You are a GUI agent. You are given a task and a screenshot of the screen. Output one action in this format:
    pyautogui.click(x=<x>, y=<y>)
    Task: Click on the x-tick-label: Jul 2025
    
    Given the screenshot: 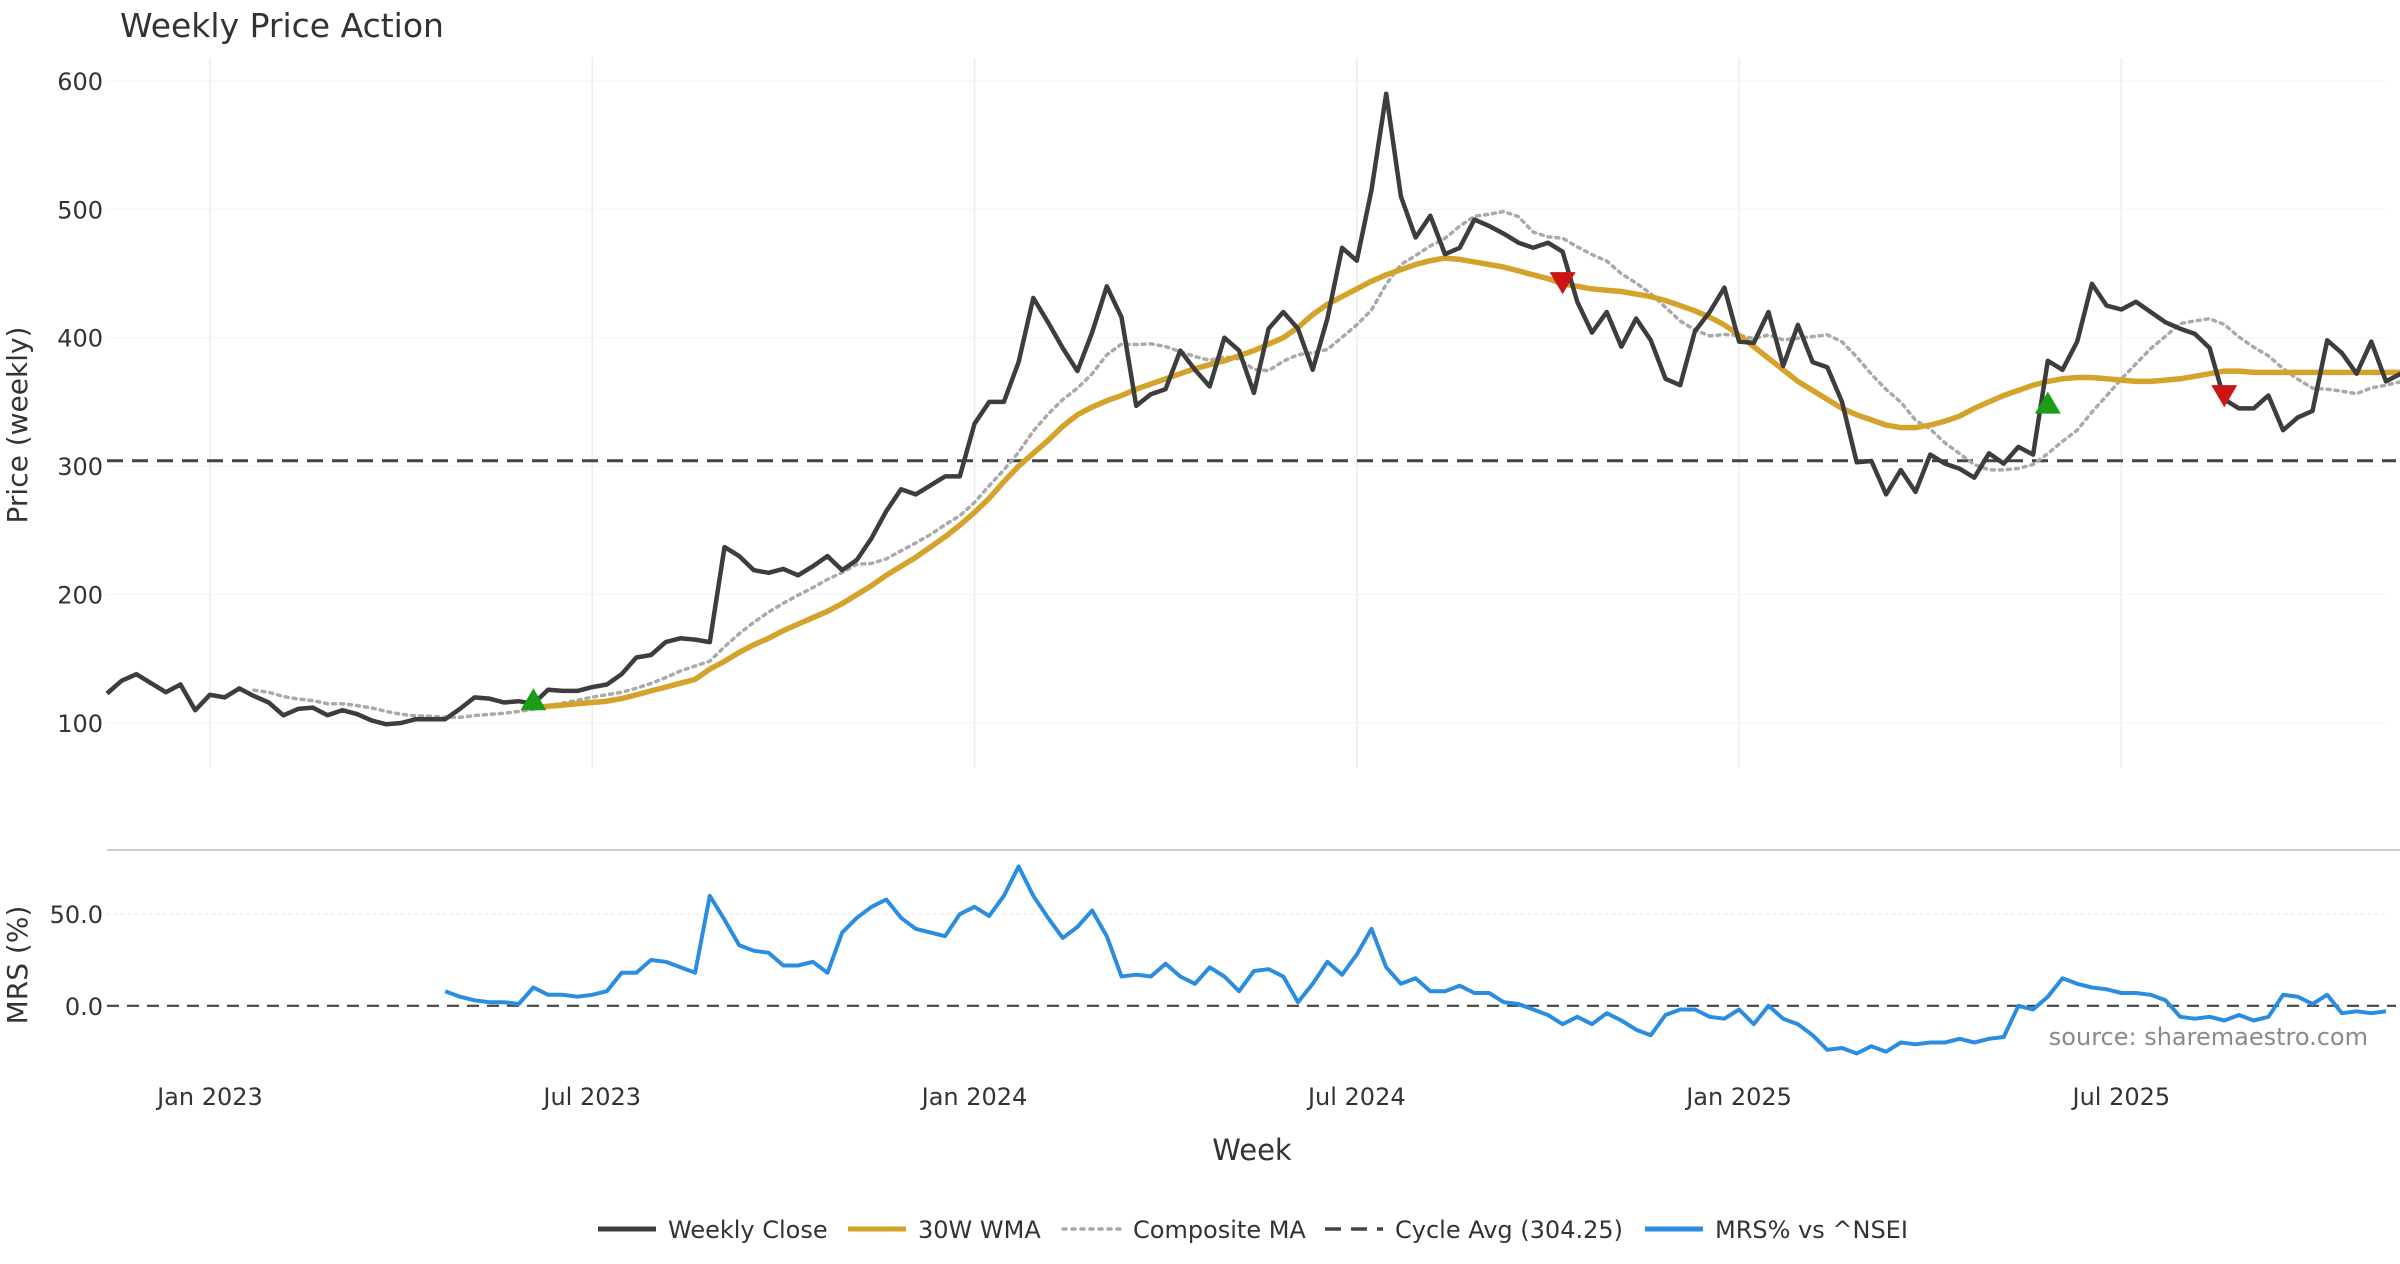 What is the action you would take?
    pyautogui.click(x=2121, y=1097)
    